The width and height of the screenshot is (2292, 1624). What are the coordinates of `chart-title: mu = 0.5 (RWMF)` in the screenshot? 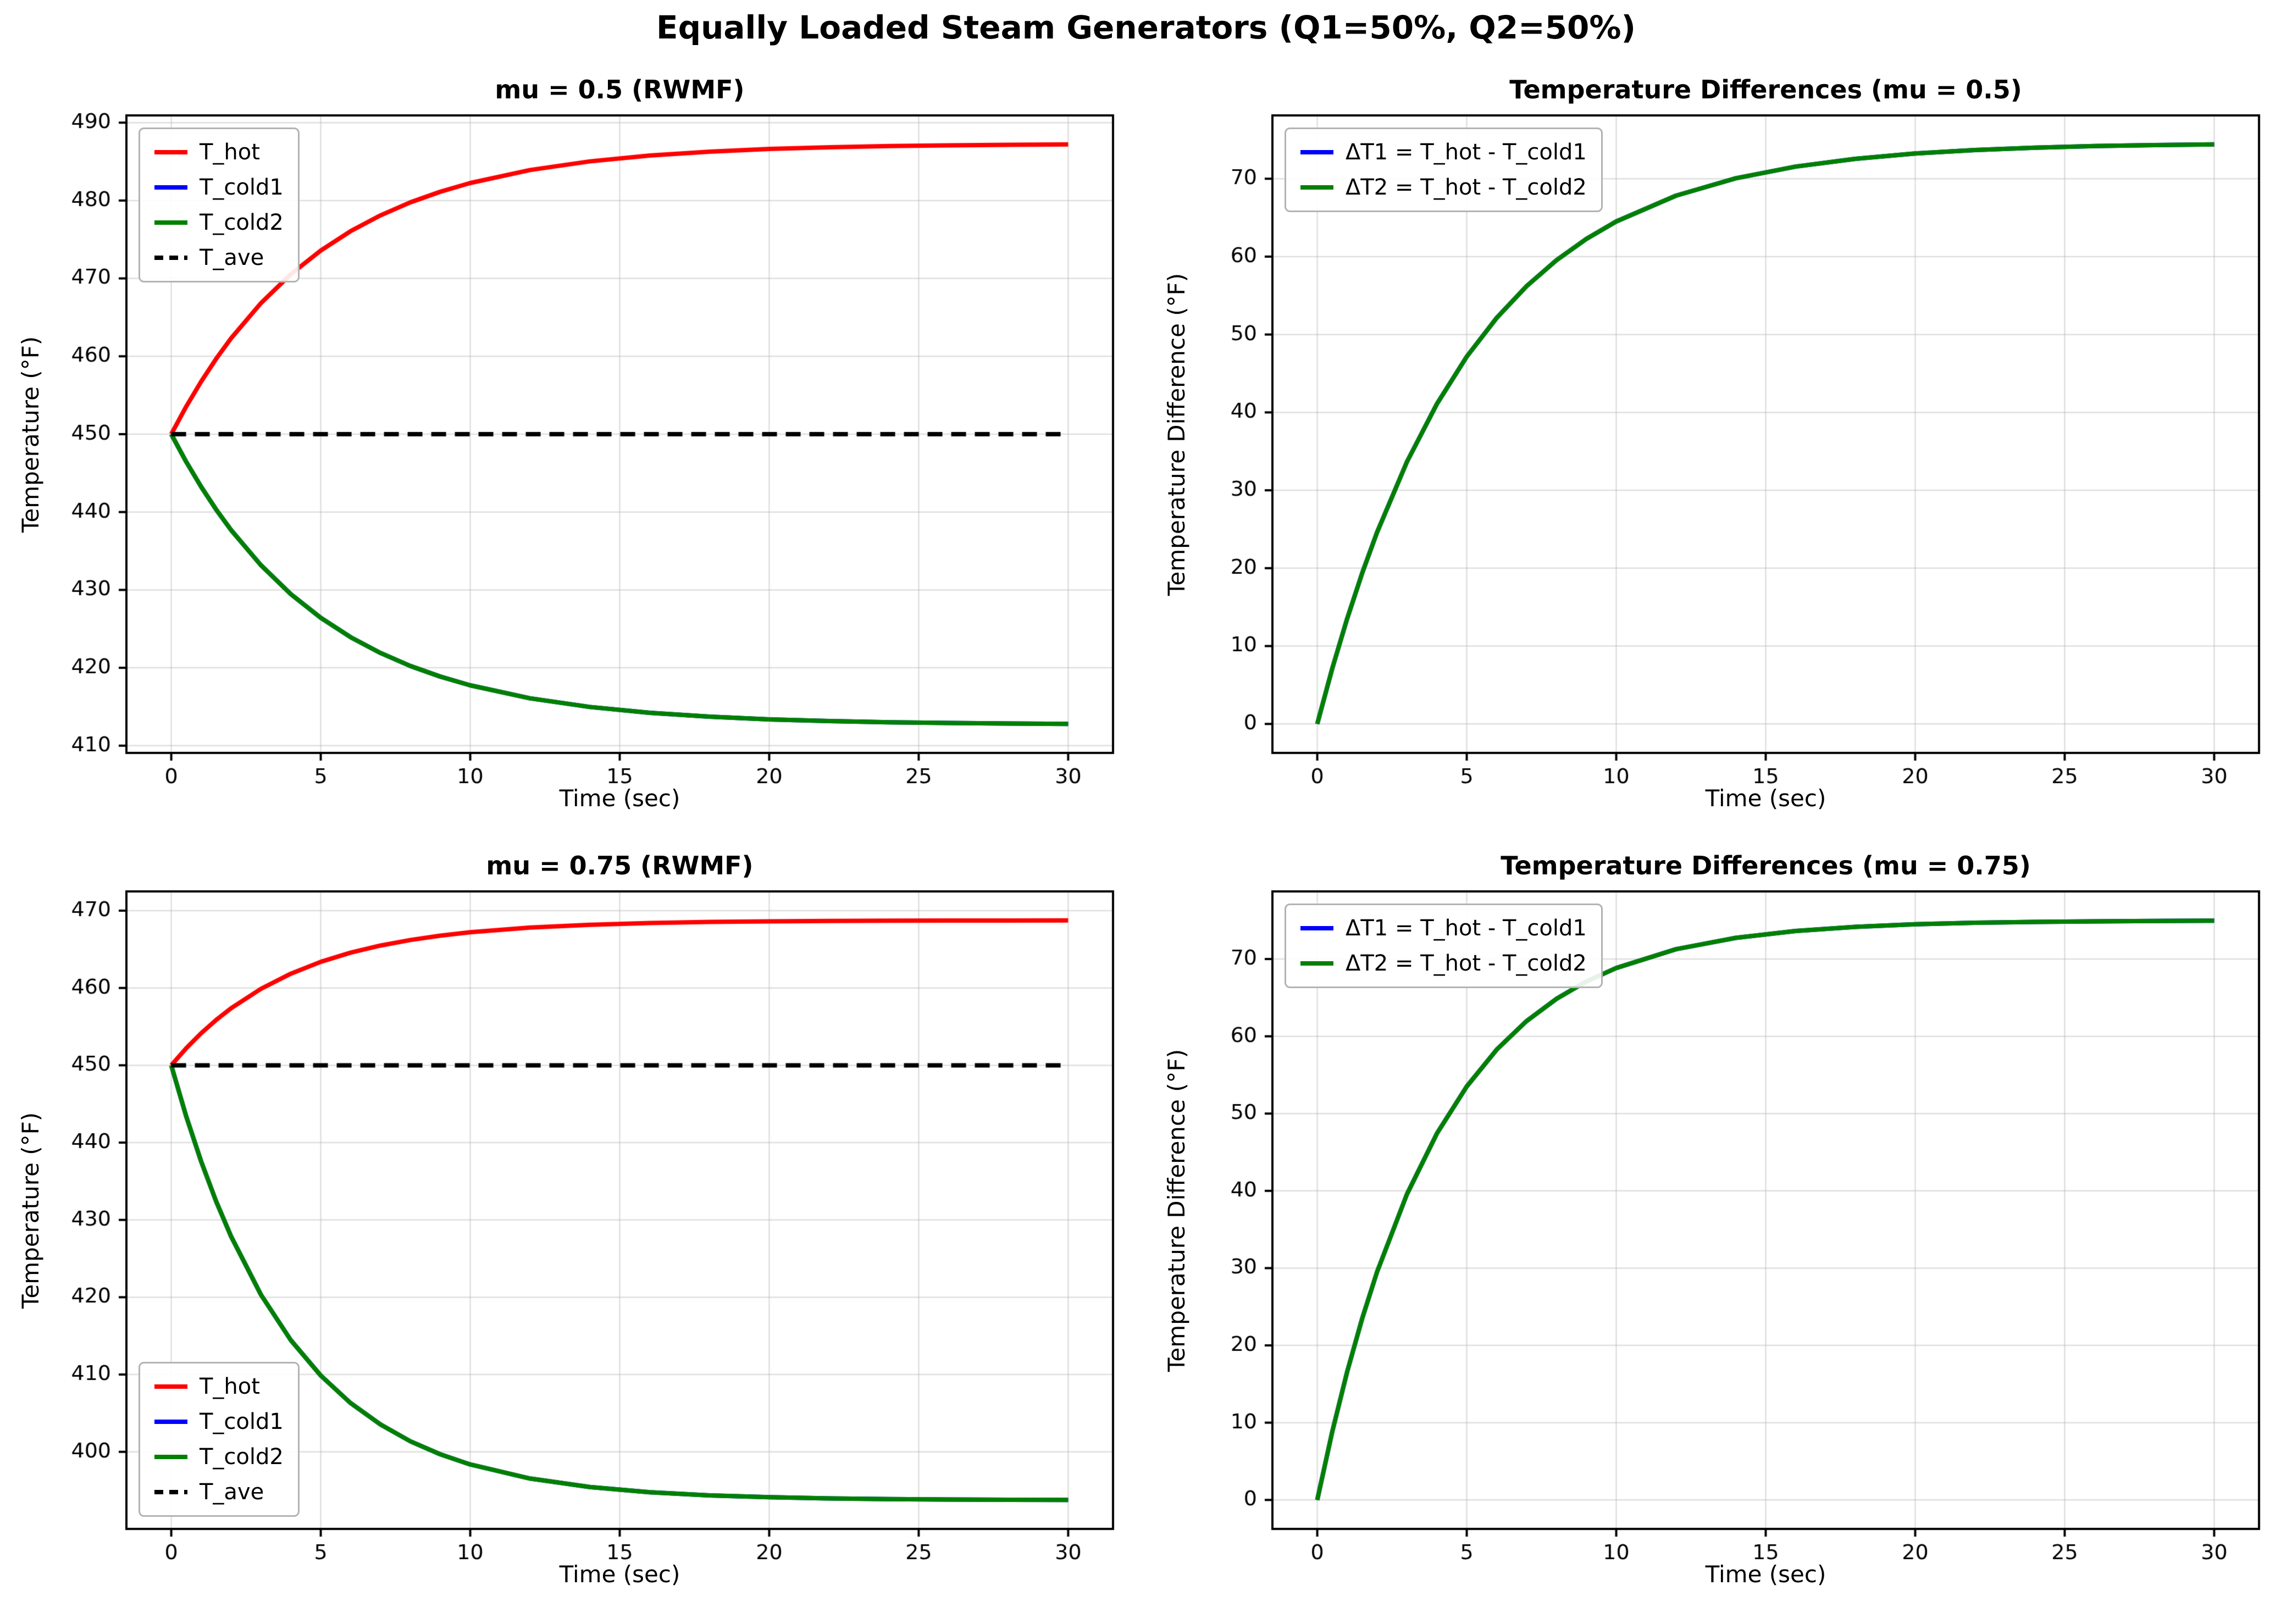 It's located at (620, 89).